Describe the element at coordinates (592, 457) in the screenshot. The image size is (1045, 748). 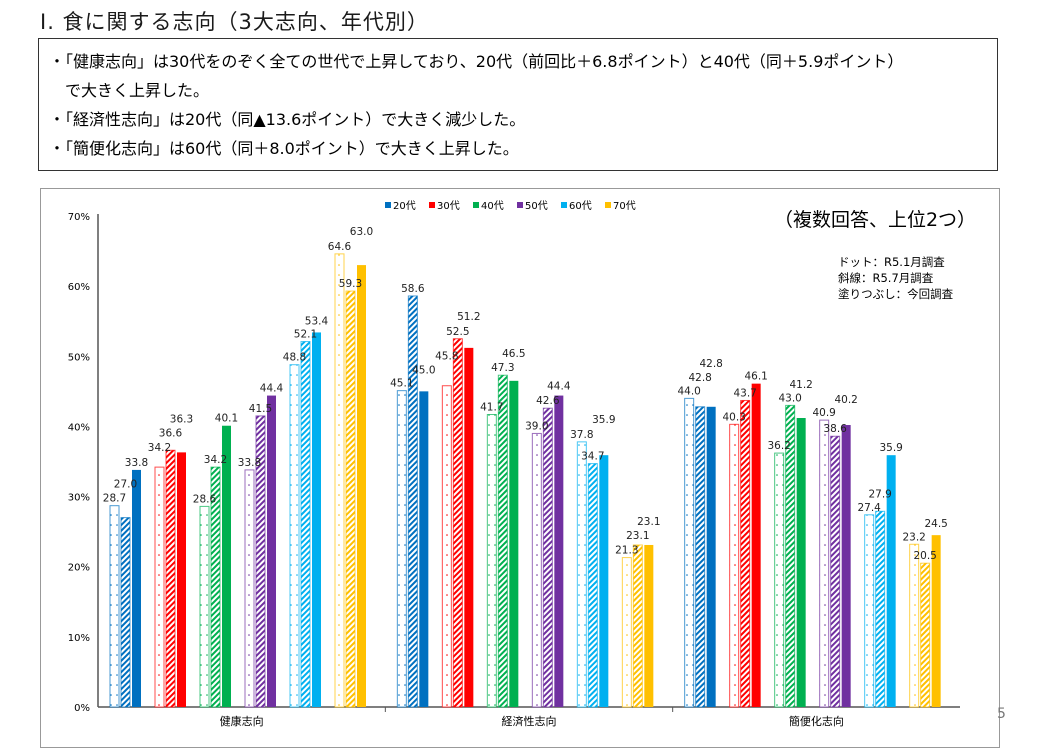
I see `data-label: 34.7` at that location.